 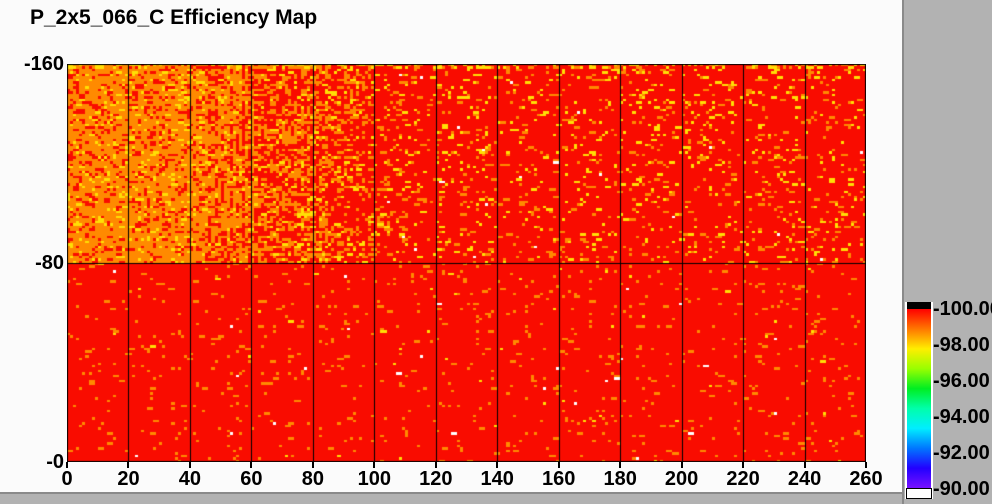 I want to click on colorbar, so click(x=919, y=400).